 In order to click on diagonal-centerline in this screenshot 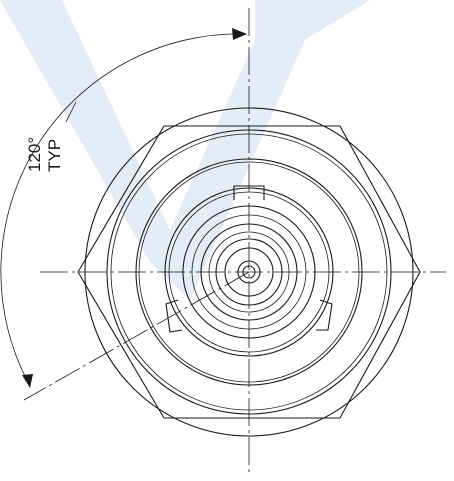, I will do `click(136, 336)`.